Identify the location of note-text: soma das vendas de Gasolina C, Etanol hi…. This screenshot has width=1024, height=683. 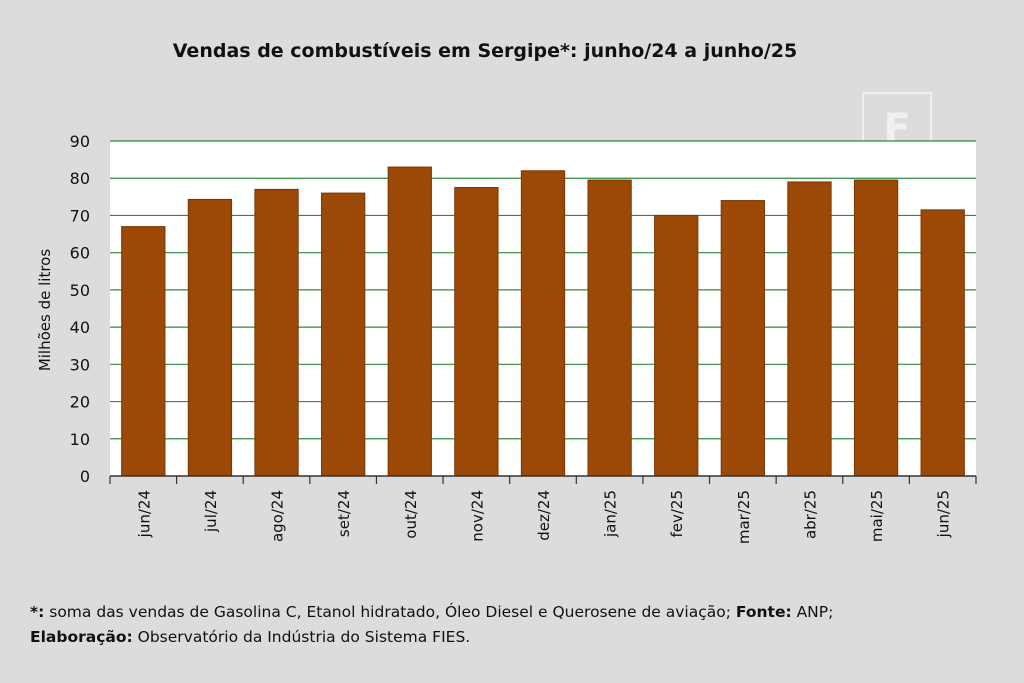
(390, 612).